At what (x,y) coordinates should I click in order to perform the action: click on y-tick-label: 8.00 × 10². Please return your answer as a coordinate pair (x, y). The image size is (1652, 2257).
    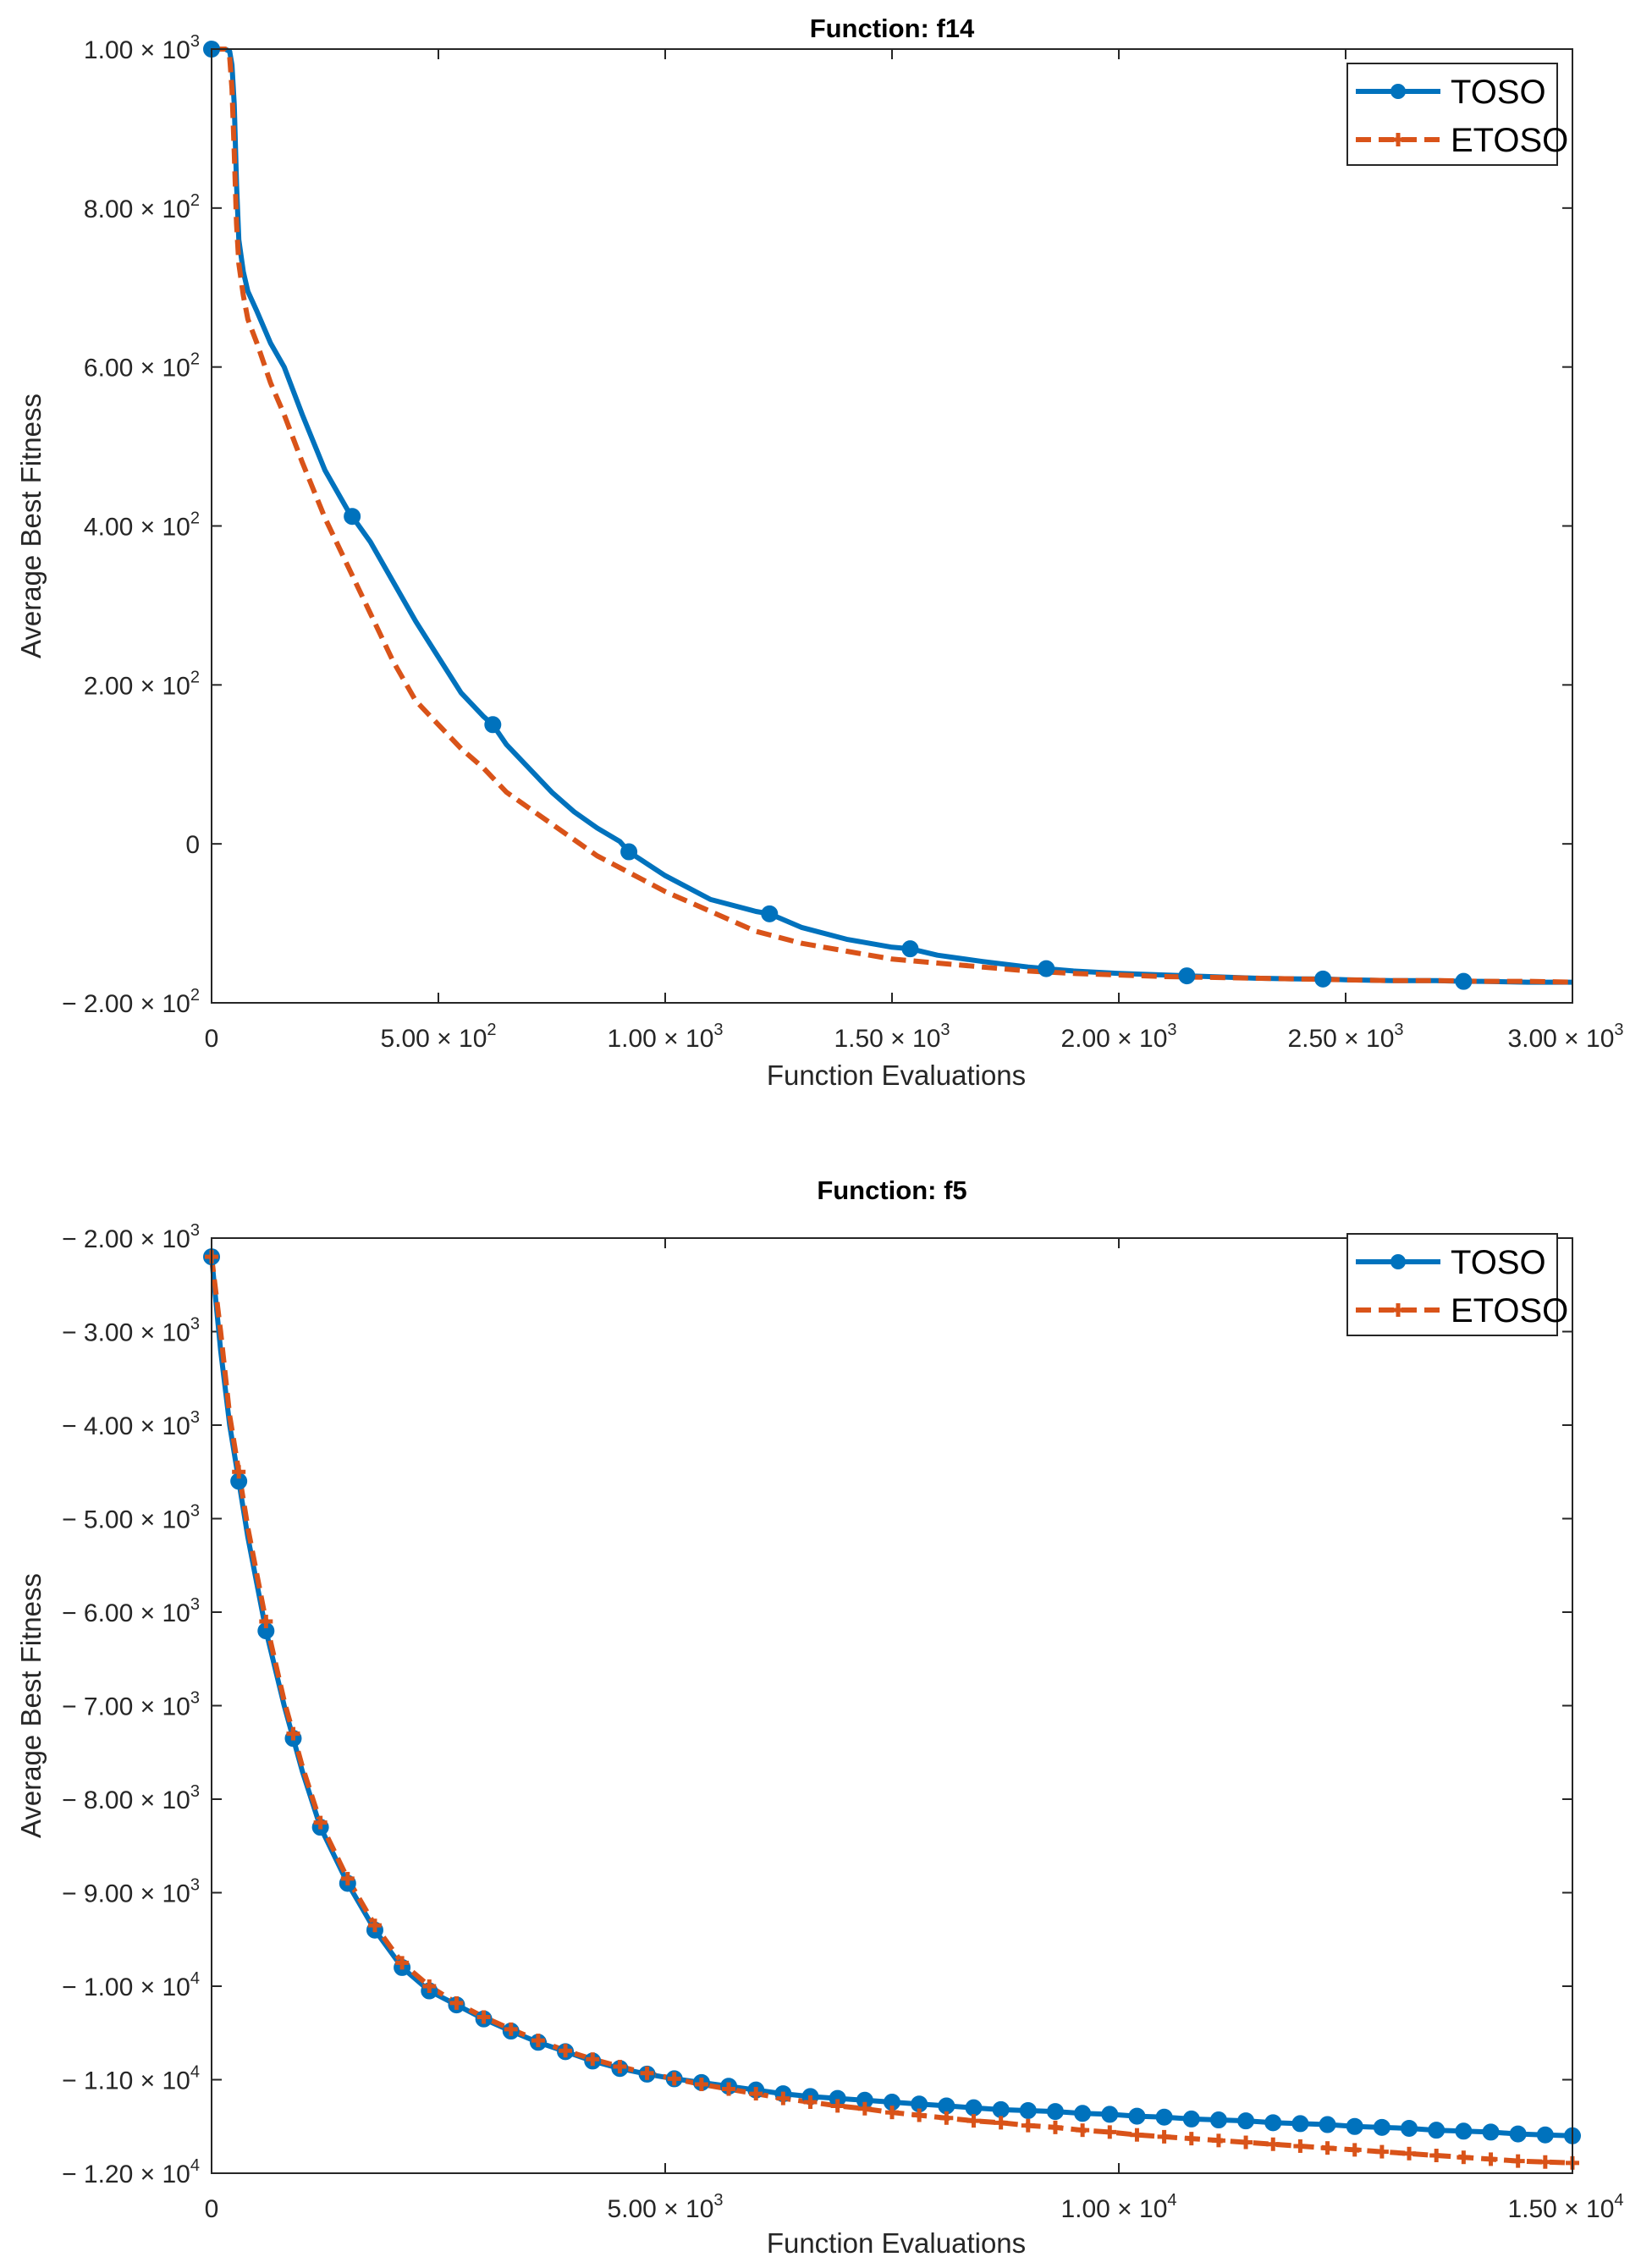
    Looking at the image, I should click on (142, 207).